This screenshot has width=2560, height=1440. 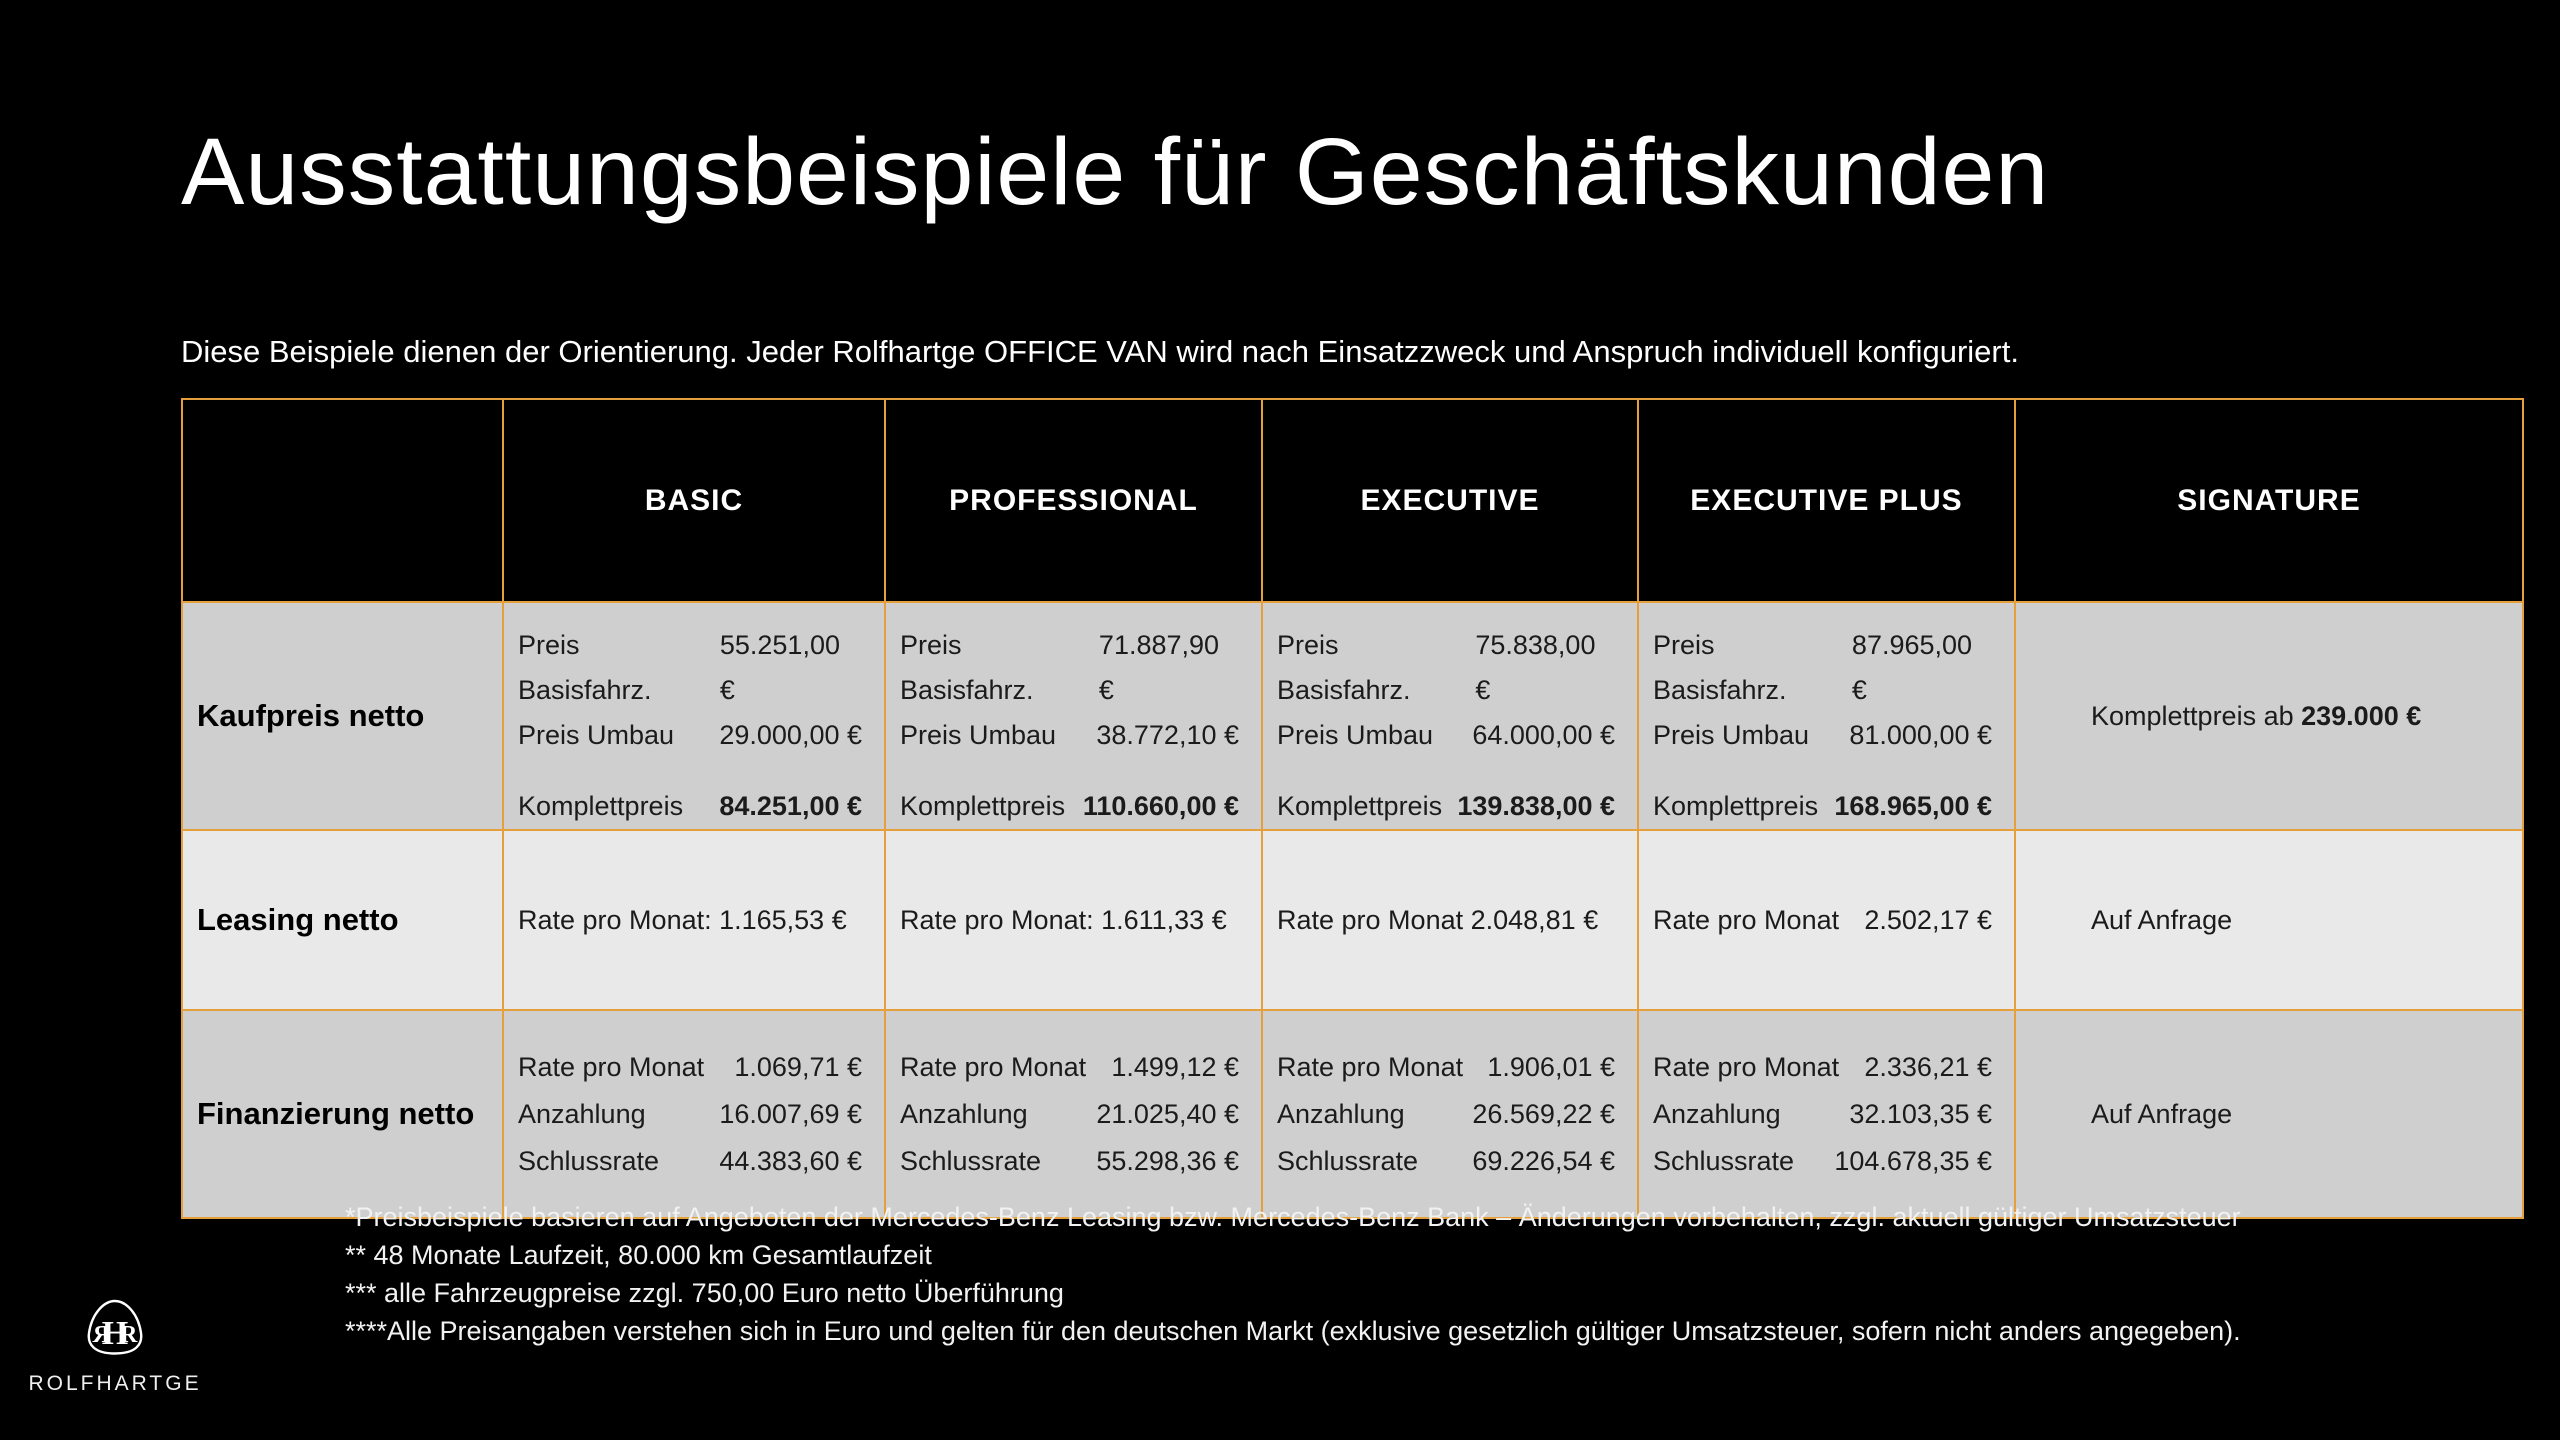 I want to click on pair-value: 81.000,00 €, so click(x=1920, y=735).